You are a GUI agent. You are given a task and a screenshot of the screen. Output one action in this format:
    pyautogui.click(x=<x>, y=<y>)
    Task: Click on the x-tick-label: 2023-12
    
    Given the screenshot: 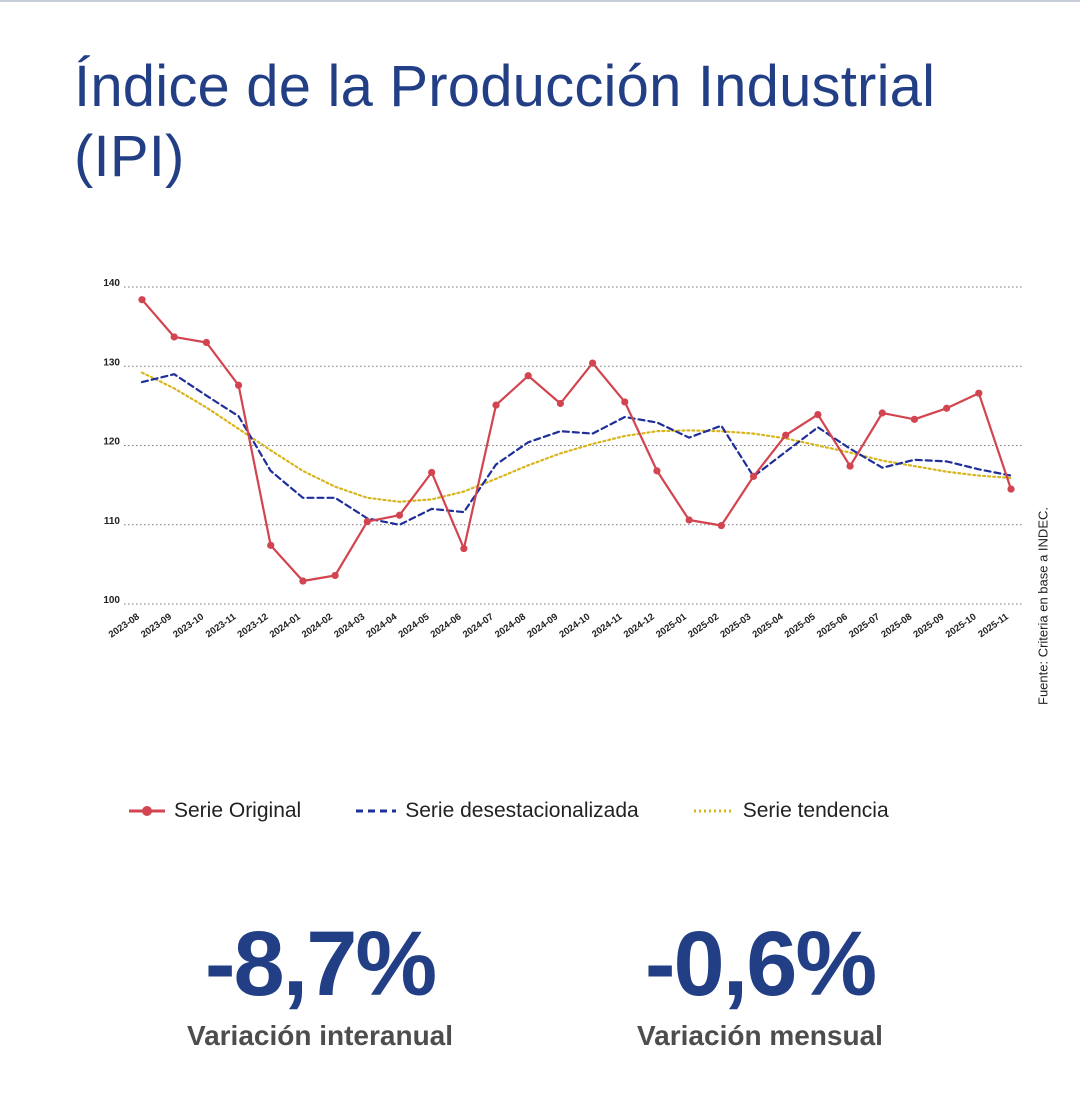 What is the action you would take?
    pyautogui.click(x=253, y=625)
    